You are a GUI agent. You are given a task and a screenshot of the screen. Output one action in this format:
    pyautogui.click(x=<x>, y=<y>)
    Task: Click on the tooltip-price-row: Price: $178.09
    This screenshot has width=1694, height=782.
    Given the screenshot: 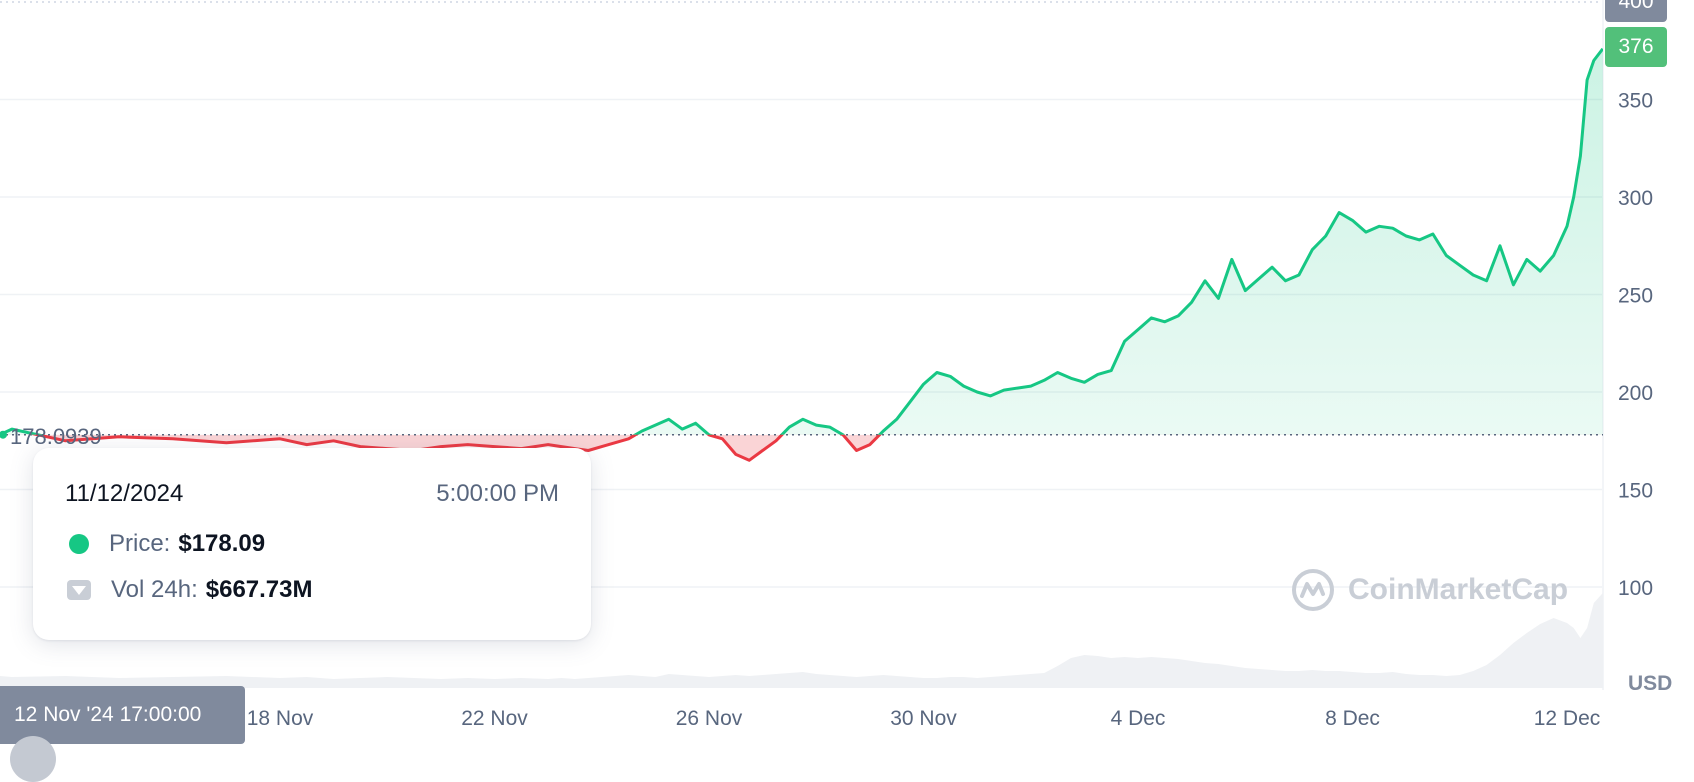 What is the action you would take?
    pyautogui.click(x=312, y=544)
    